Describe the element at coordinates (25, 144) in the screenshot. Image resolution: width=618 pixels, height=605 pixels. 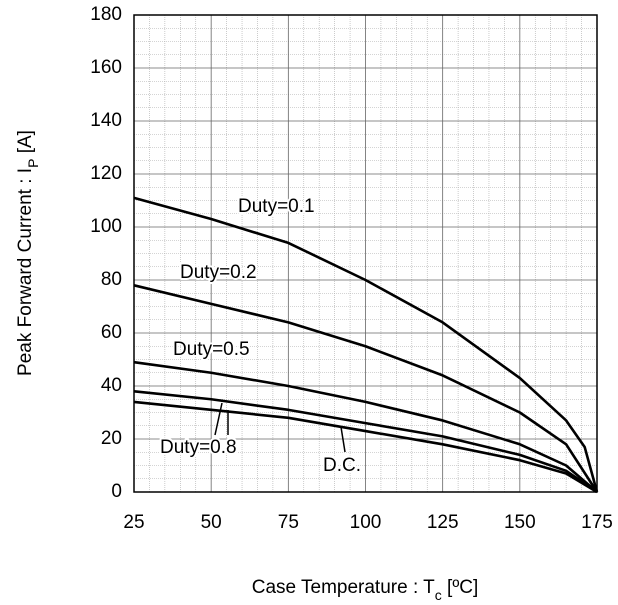
I see `y-axis-title-after: [A]` at that location.